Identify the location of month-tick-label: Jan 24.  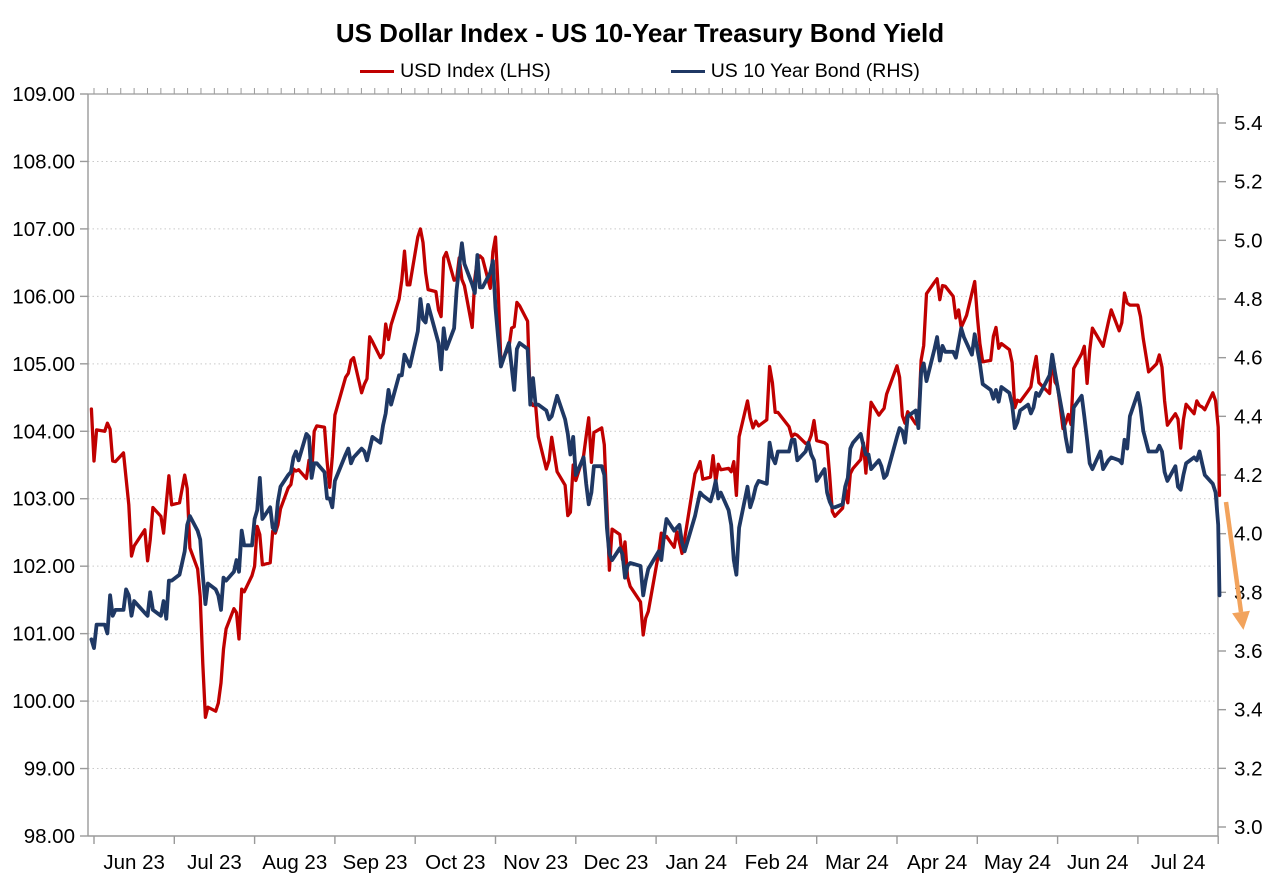
(696, 862).